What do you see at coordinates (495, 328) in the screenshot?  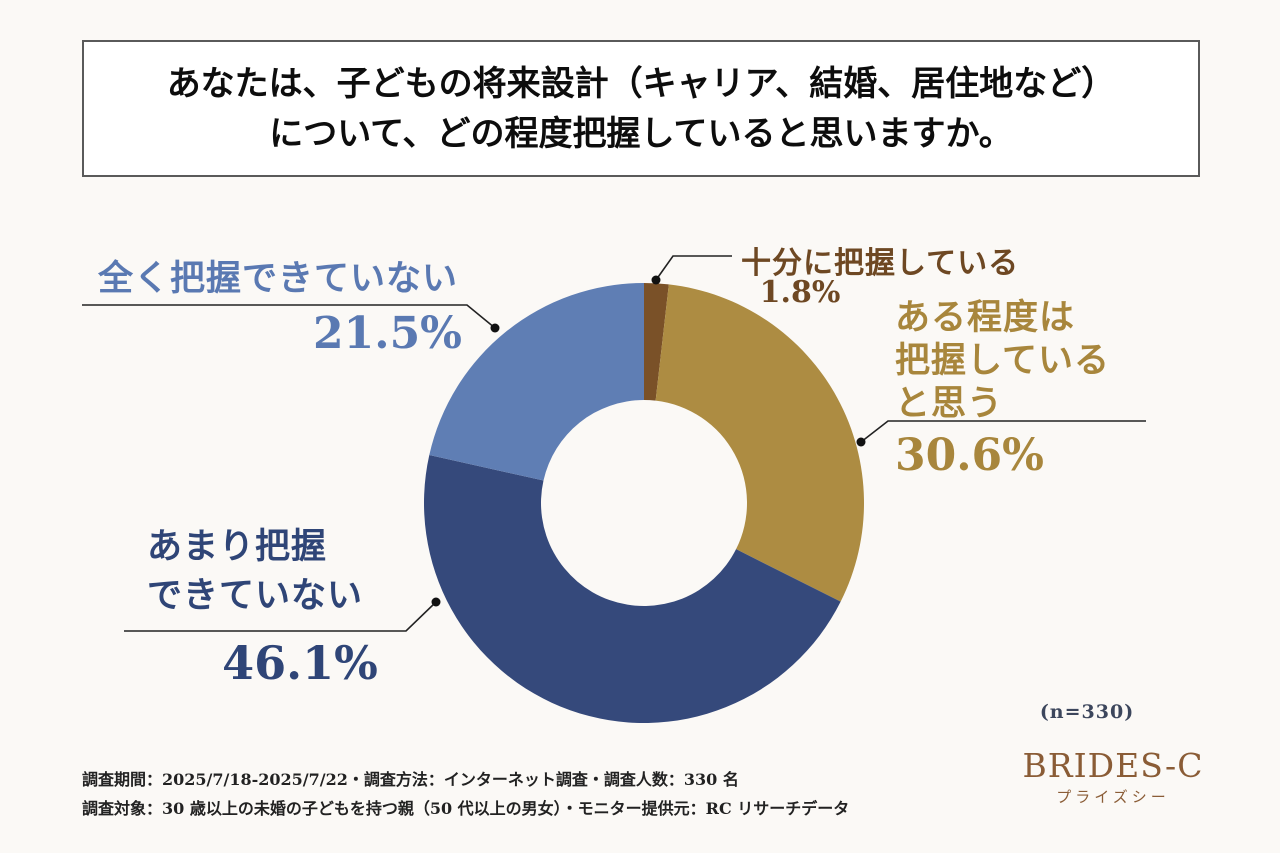 I see `leader-dot-not_at_all` at bounding box center [495, 328].